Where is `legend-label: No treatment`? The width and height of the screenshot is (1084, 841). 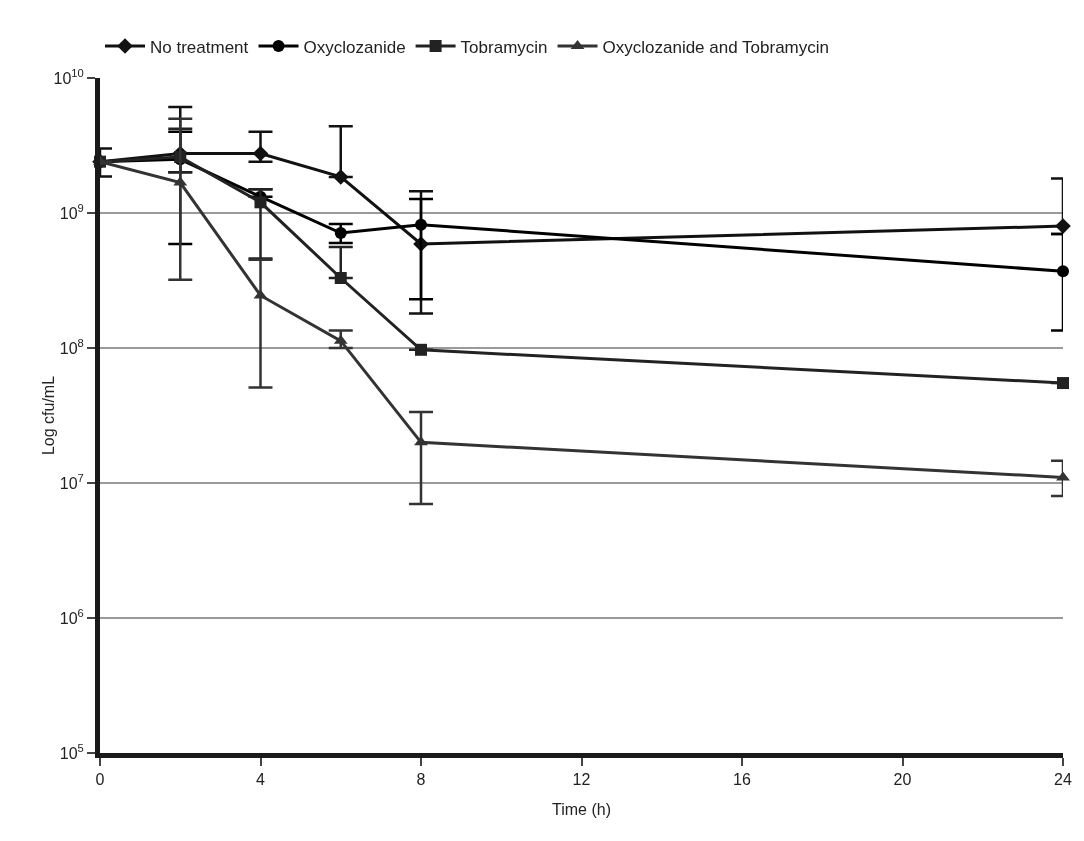
legend-label: No treatment is located at coordinates (199, 47).